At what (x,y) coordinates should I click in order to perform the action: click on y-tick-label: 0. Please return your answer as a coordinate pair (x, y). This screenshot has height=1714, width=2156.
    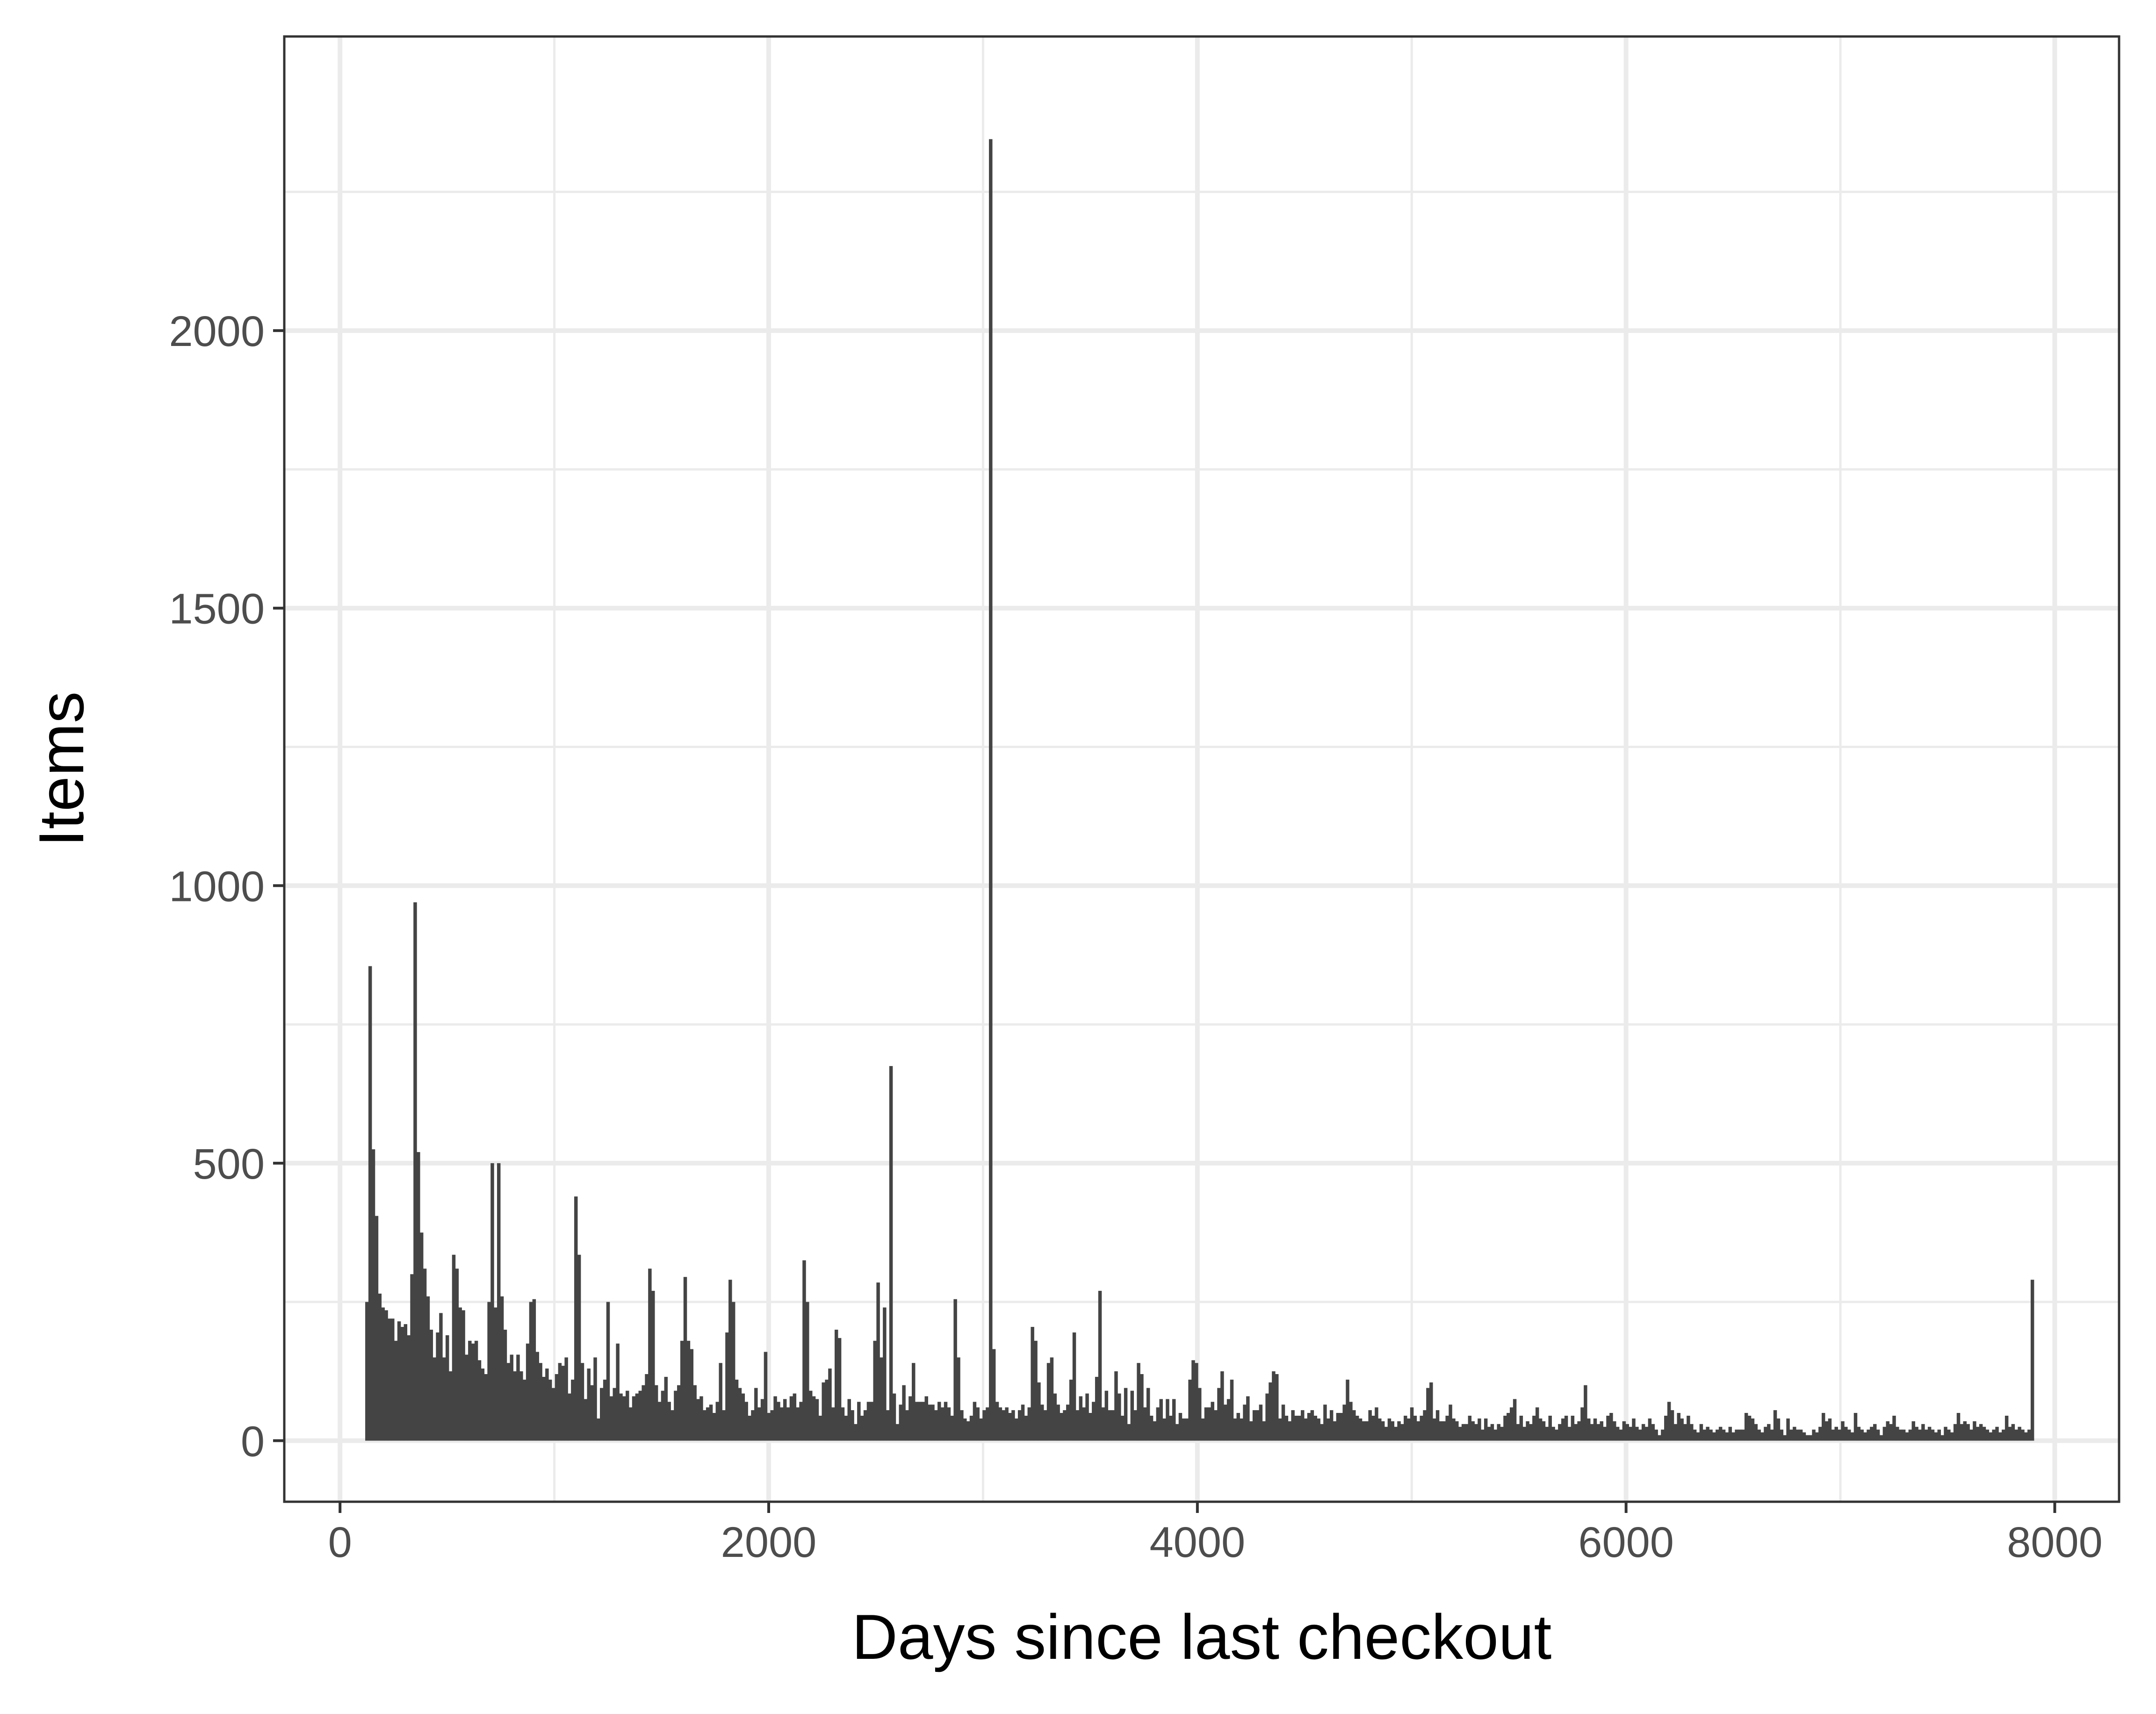
    Looking at the image, I should click on (253, 1441).